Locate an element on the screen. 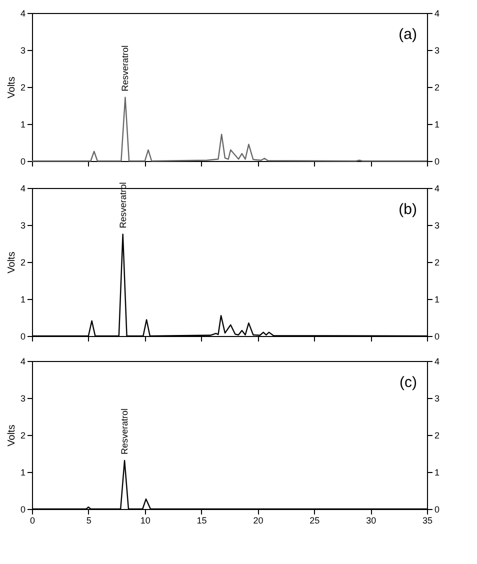 Image resolution: width=477 pixels, height=564 pixels. x-tick-label: 5 is located at coordinates (89, 521).